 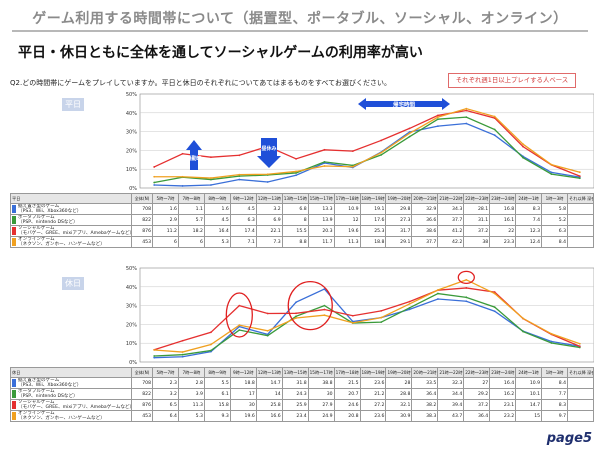 I want to click on table-cell: 34.3, so click(x=451, y=209).